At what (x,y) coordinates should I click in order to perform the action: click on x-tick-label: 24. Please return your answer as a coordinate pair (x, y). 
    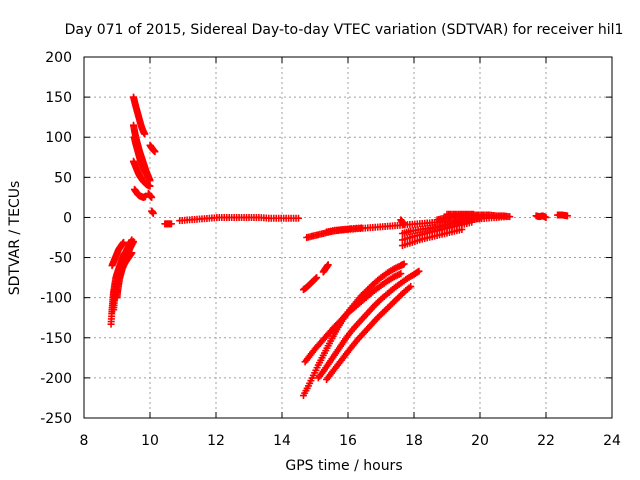
    Looking at the image, I should click on (612, 441).